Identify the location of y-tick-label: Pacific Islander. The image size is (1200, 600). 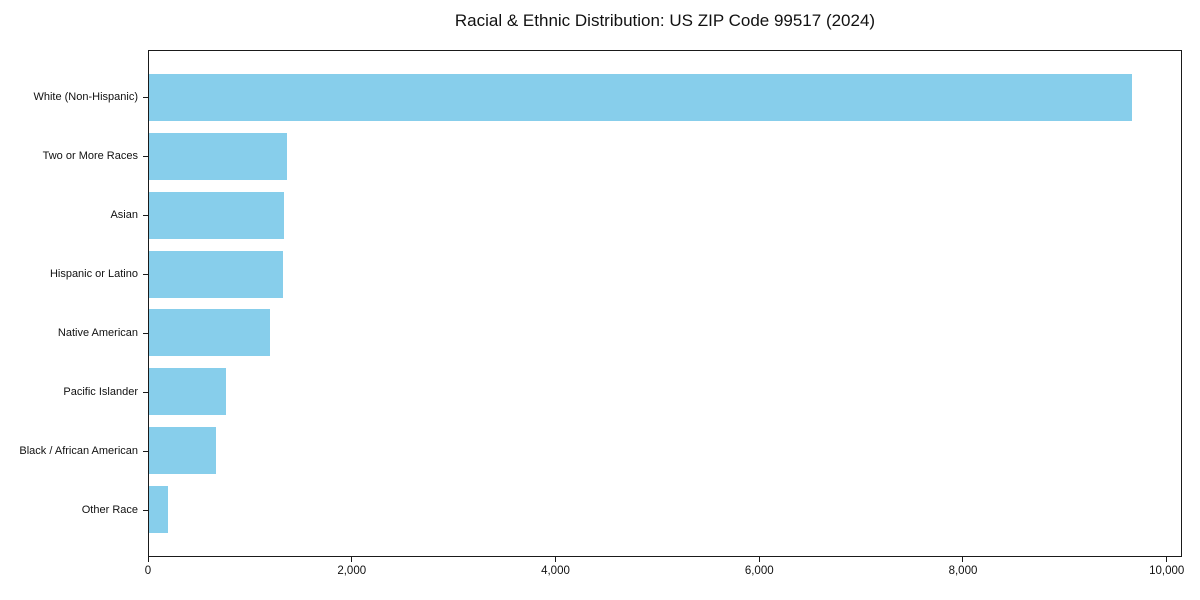
(100, 392).